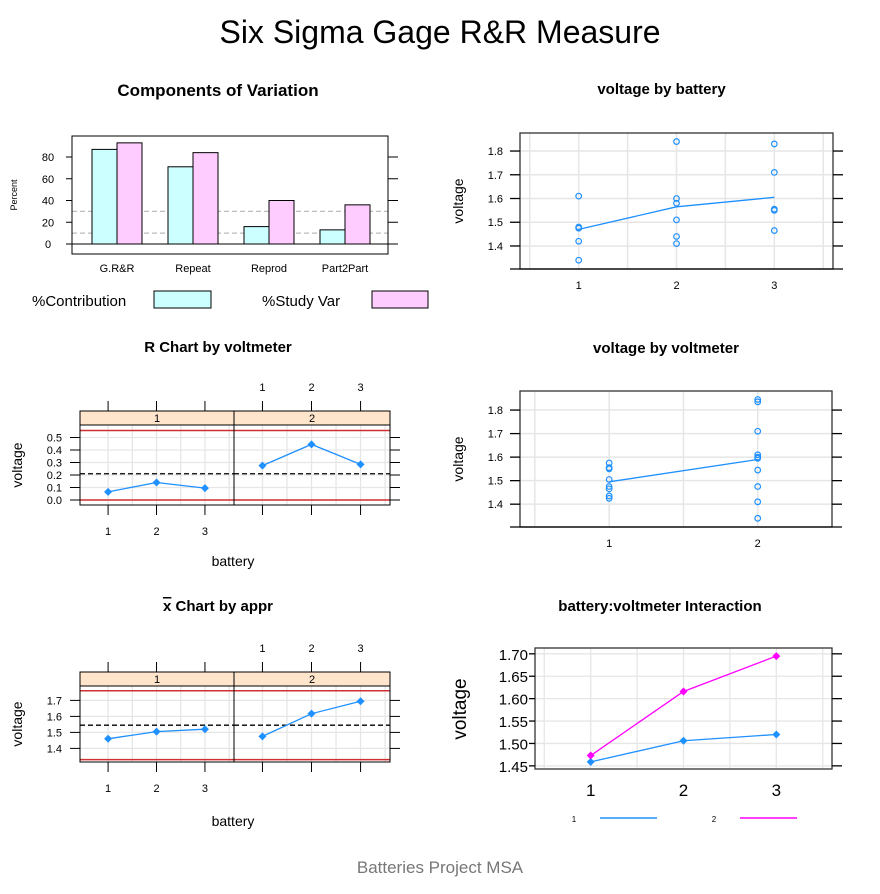  I want to click on y-tick-label: 0.4, so click(54, 451).